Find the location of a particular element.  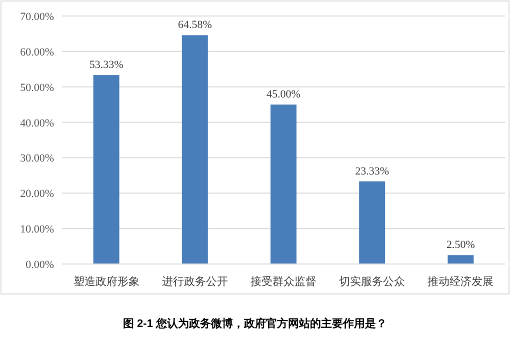

data-label: 53.33% is located at coordinates (106, 65).